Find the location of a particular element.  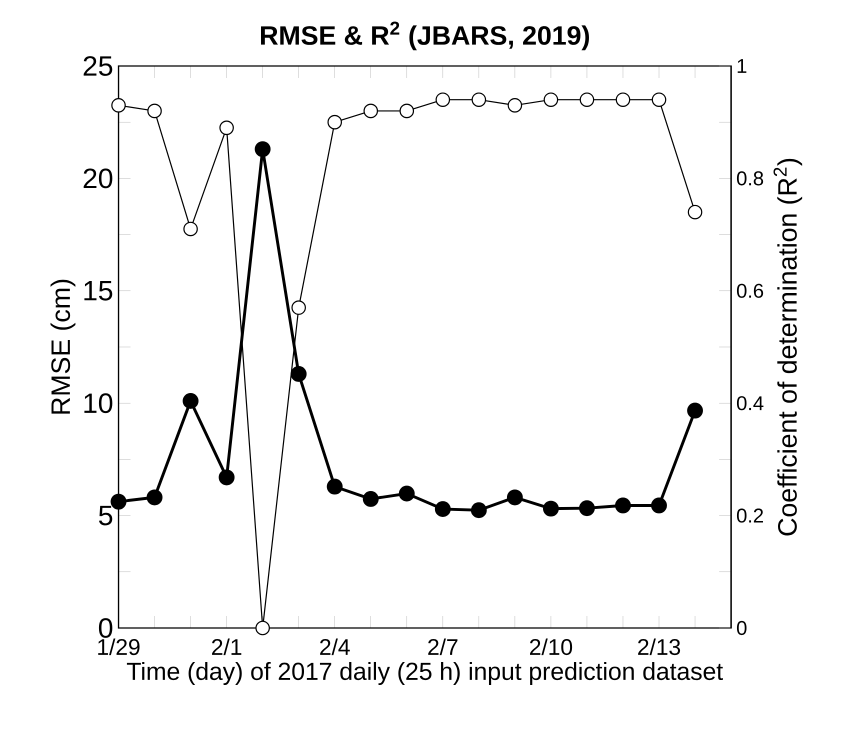

y-tick-label: 20 is located at coordinates (98, 178).